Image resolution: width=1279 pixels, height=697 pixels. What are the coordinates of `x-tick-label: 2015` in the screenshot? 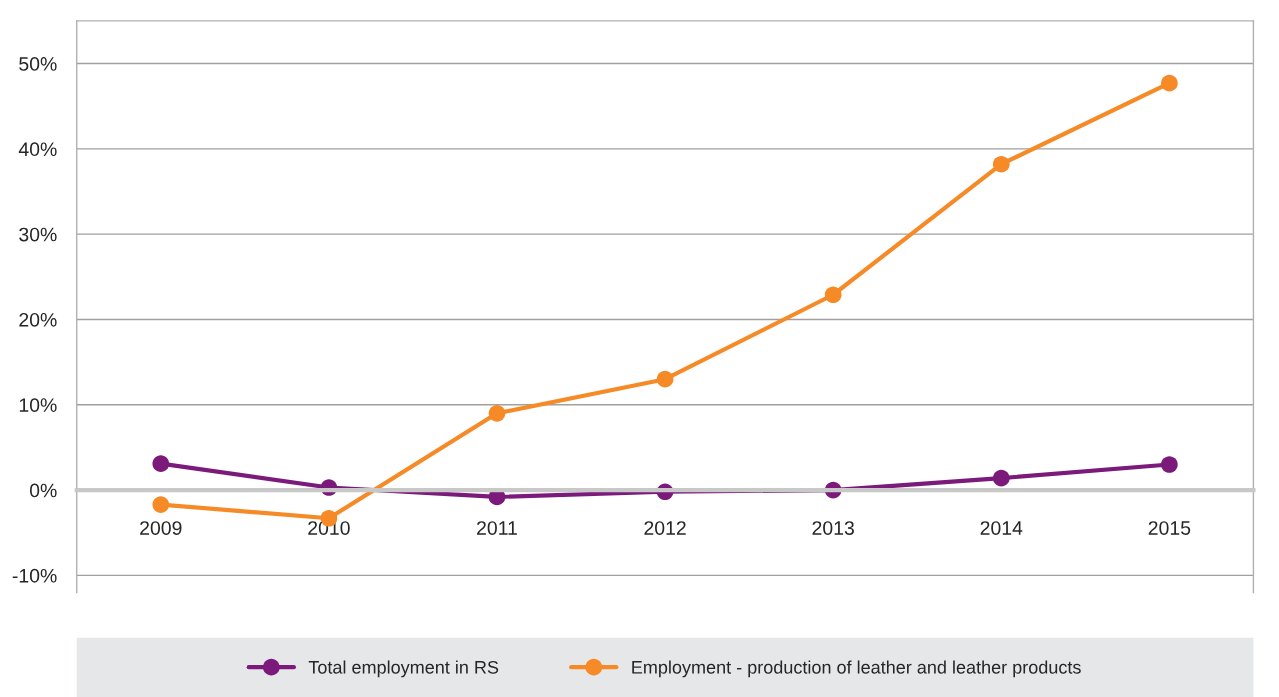 It's located at (1169, 528).